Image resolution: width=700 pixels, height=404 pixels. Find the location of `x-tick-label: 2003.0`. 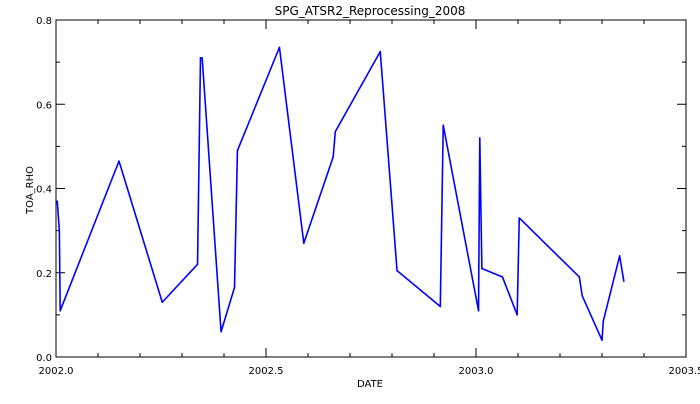

x-tick-label: 2003.0 is located at coordinates (476, 371).